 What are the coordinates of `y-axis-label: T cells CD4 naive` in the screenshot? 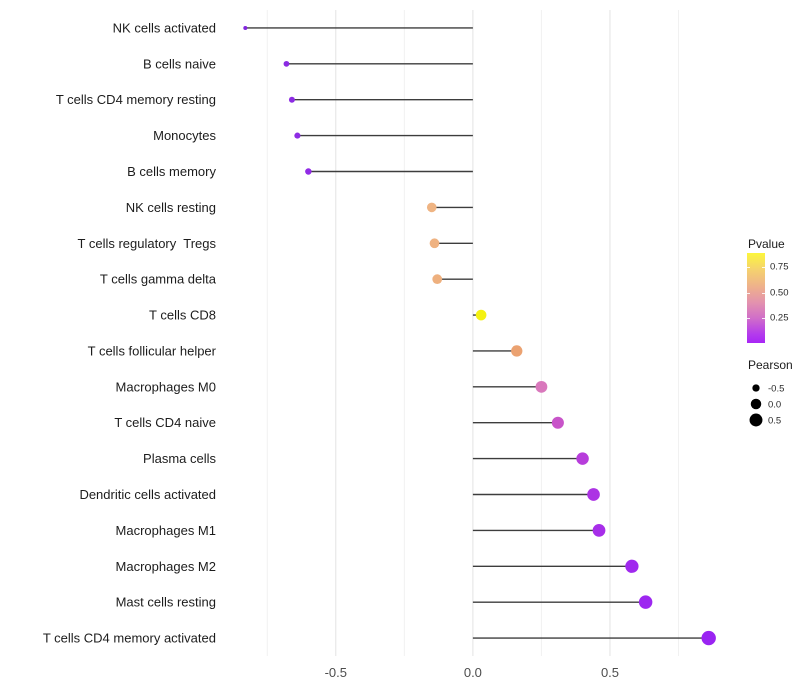 It's located at (165, 422).